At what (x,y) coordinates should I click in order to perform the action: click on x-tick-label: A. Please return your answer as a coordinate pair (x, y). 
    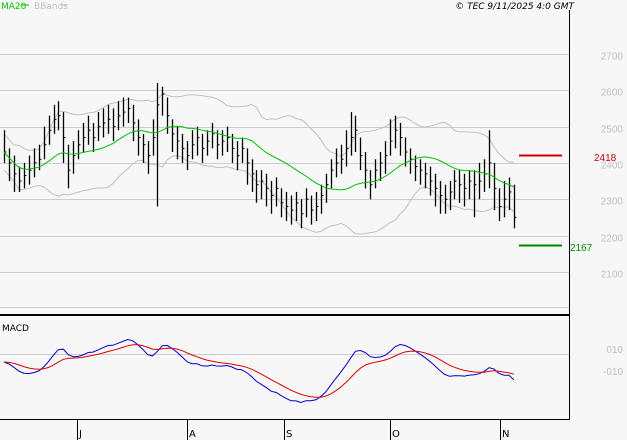
    Looking at the image, I should click on (192, 434).